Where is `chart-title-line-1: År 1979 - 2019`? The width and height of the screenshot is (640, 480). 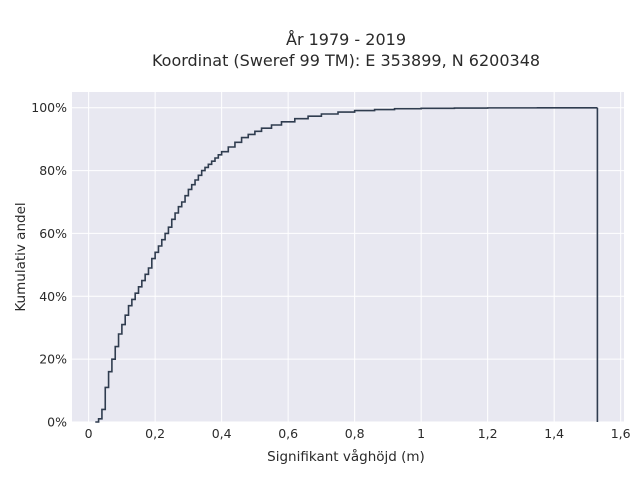
chart-title-line-1: År 1979 - 2019 is located at coordinates (346, 39).